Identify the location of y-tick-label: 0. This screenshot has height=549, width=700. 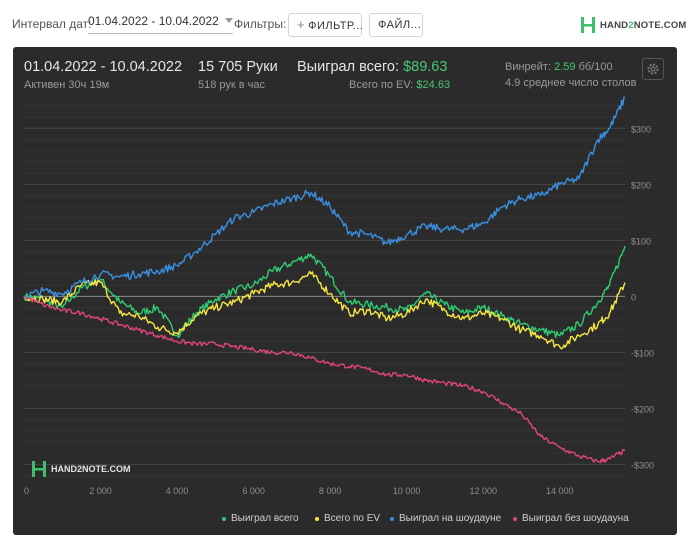
(633, 297).